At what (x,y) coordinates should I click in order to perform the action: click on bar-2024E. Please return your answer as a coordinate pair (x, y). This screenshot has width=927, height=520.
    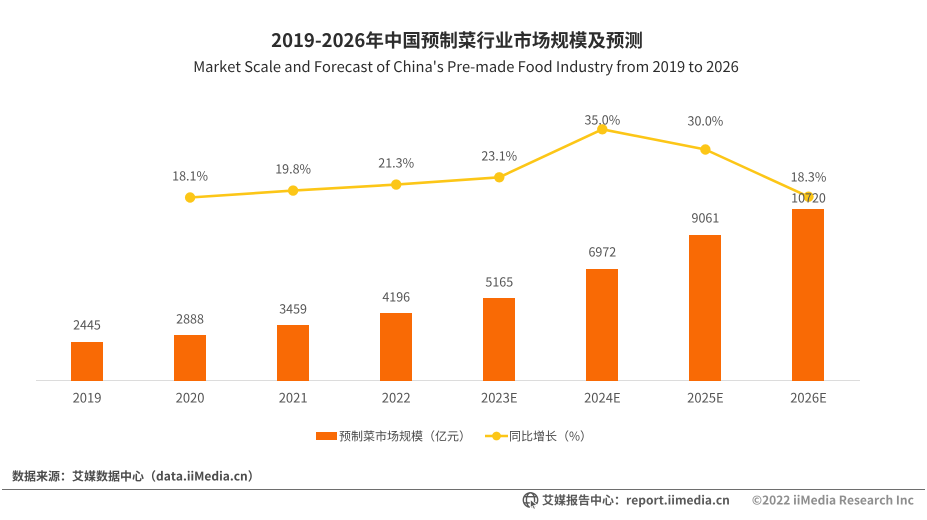
    Looking at the image, I should click on (602, 324).